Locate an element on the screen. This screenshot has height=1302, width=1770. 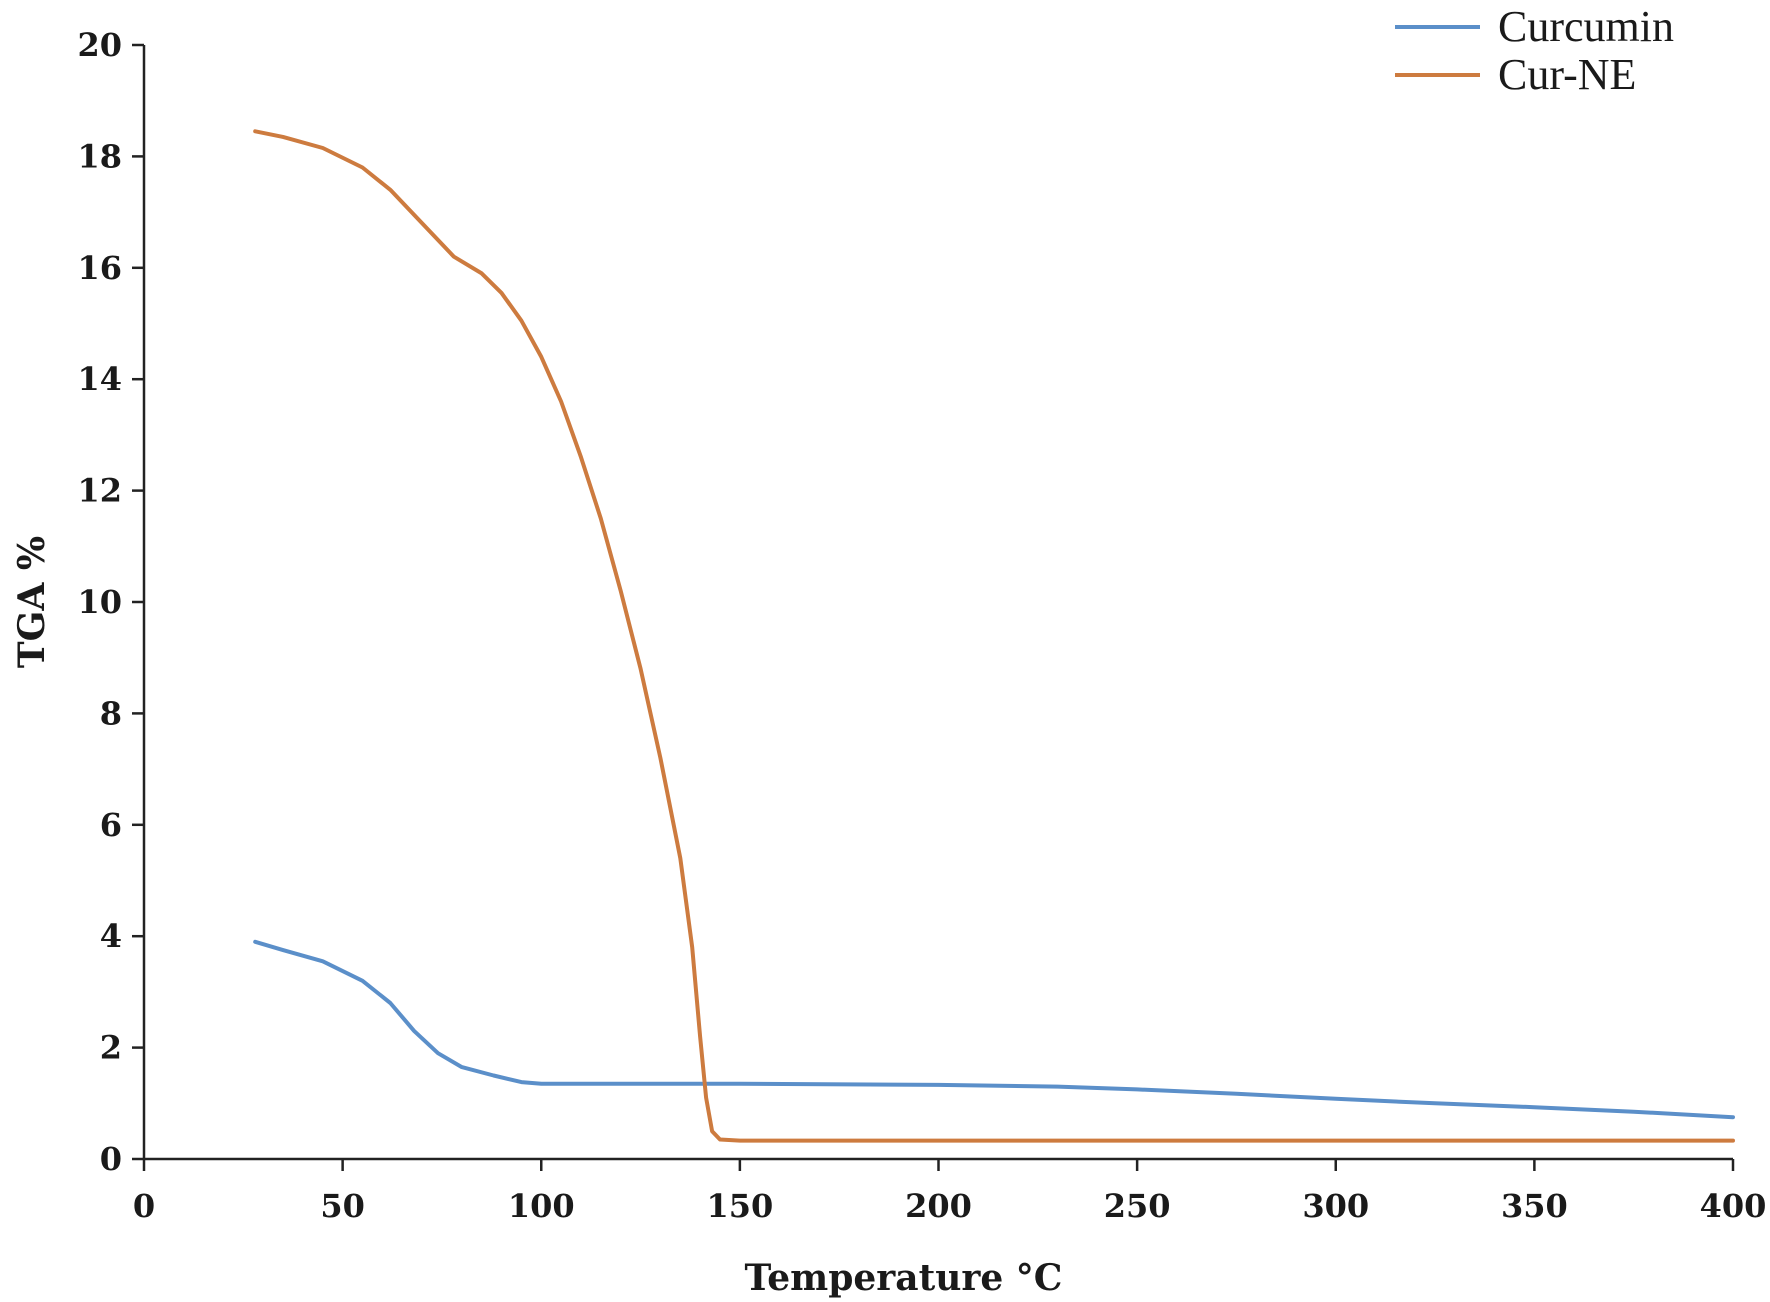
y-tick-label: 4 is located at coordinates (111, 936).